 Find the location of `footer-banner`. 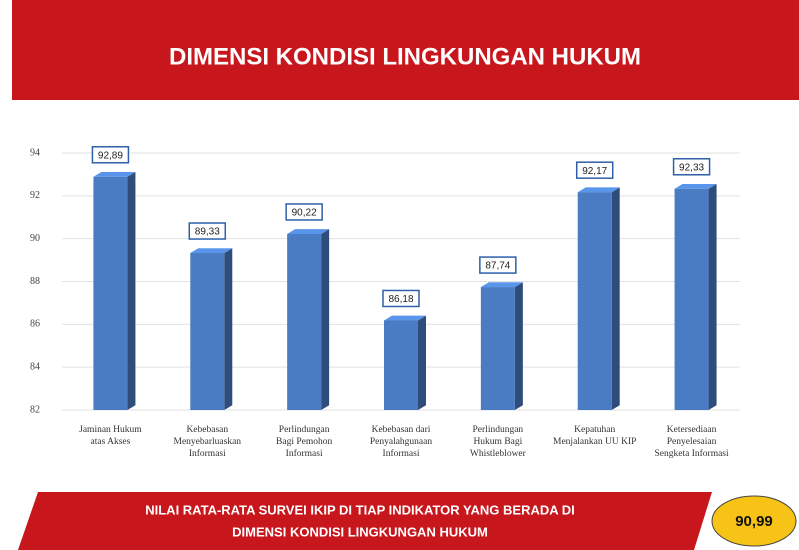

footer-banner is located at coordinates (365, 521).